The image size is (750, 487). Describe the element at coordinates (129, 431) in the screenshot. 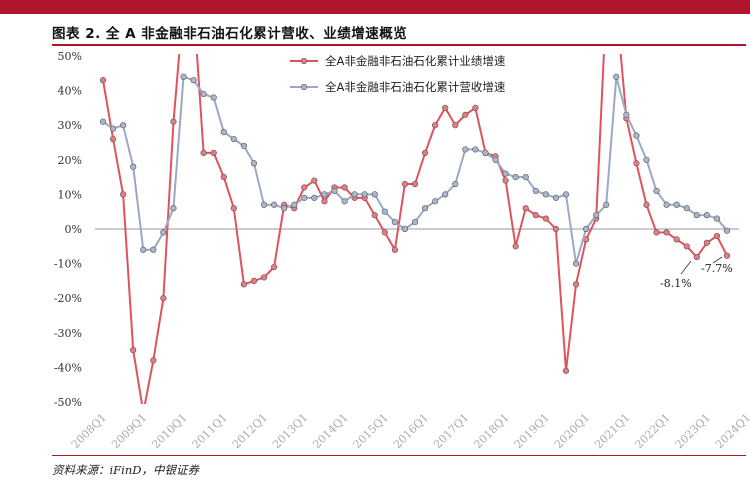

I see `x-tick-label: 2009Q1` at that location.